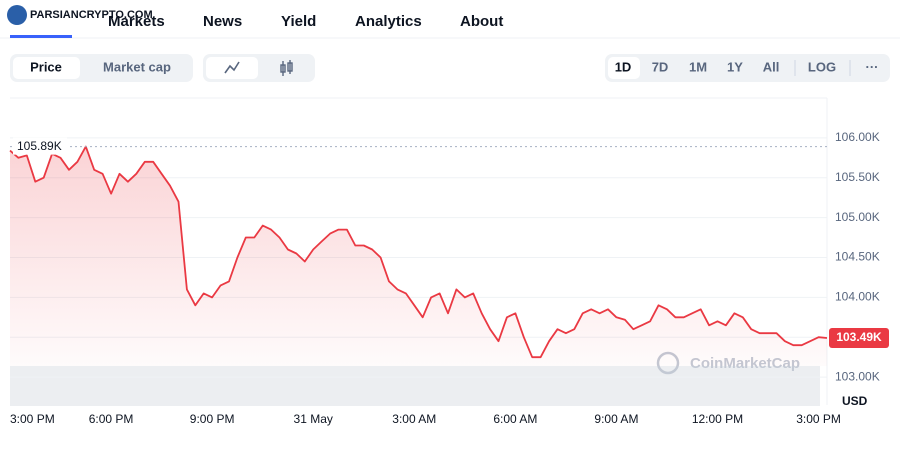 The image size is (900, 460). I want to click on x-tick-label: 9:00 PM, so click(212, 419).